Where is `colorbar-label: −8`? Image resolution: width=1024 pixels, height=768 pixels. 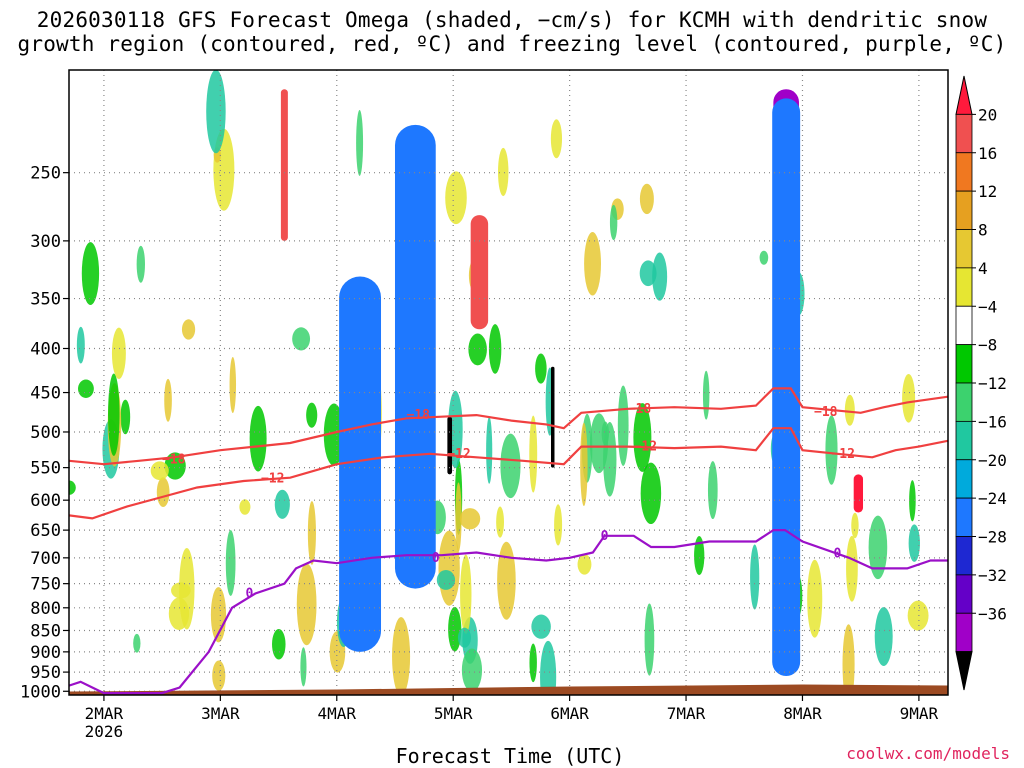
colorbar-label: −8 is located at coordinates (987, 345).